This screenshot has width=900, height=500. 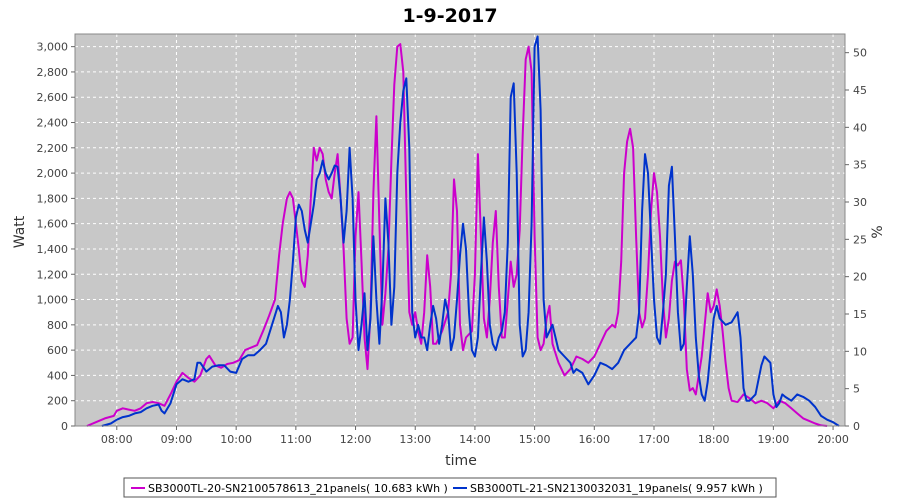 What do you see at coordinates (53, 249) in the screenshot?
I see `y-tick-label: 1,400` at bounding box center [53, 249].